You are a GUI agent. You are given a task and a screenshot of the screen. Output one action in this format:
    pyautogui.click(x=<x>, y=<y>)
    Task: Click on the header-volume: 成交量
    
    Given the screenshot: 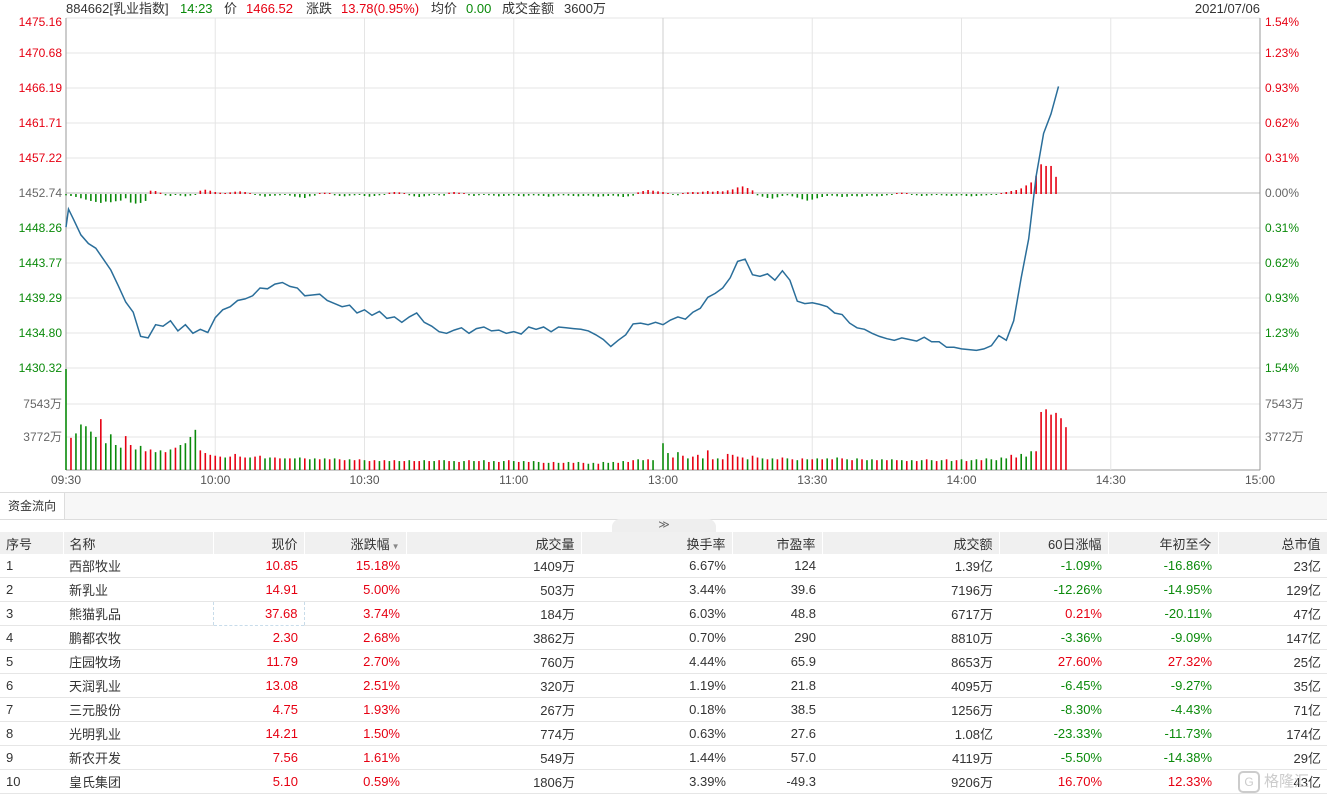 What is the action you would take?
    pyautogui.click(x=494, y=543)
    